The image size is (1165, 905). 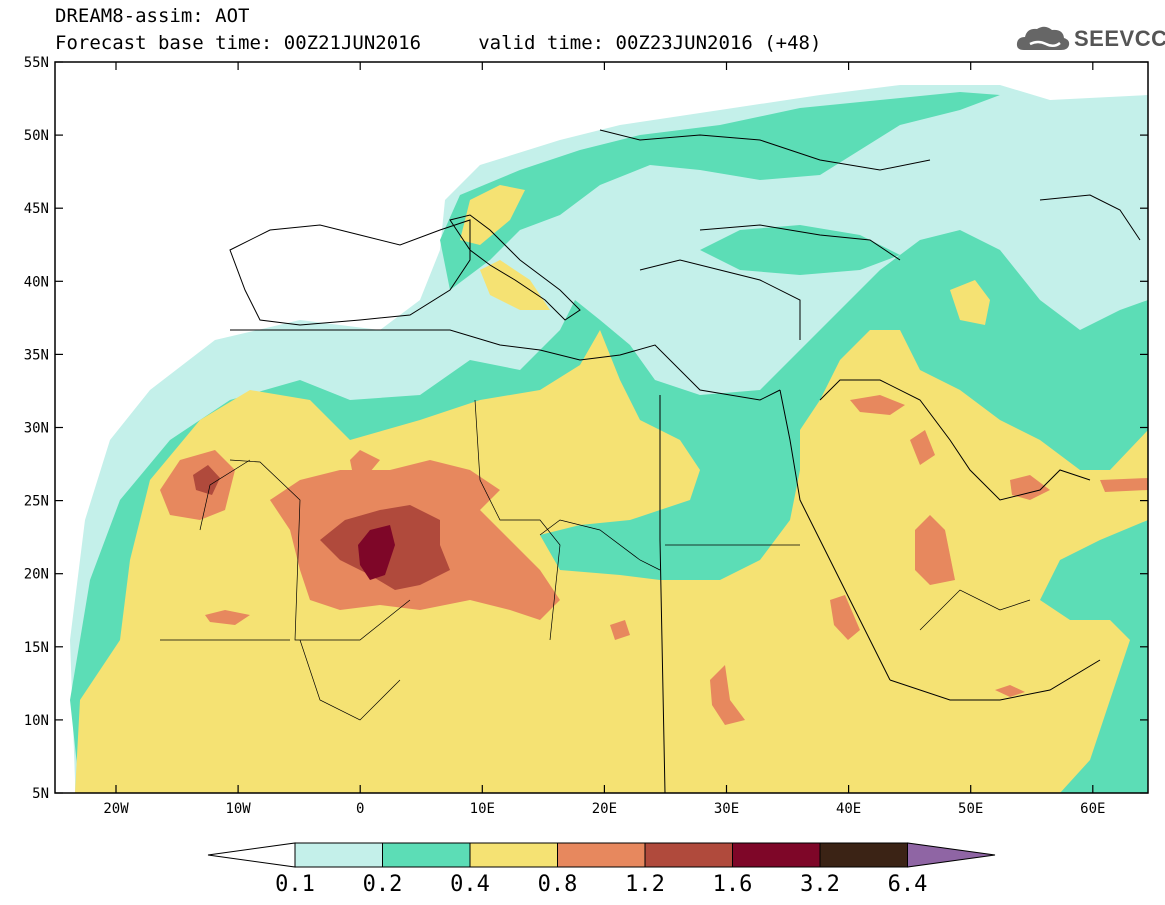 What do you see at coordinates (36, 648) in the screenshot?
I see `lat-label: 15N` at bounding box center [36, 648].